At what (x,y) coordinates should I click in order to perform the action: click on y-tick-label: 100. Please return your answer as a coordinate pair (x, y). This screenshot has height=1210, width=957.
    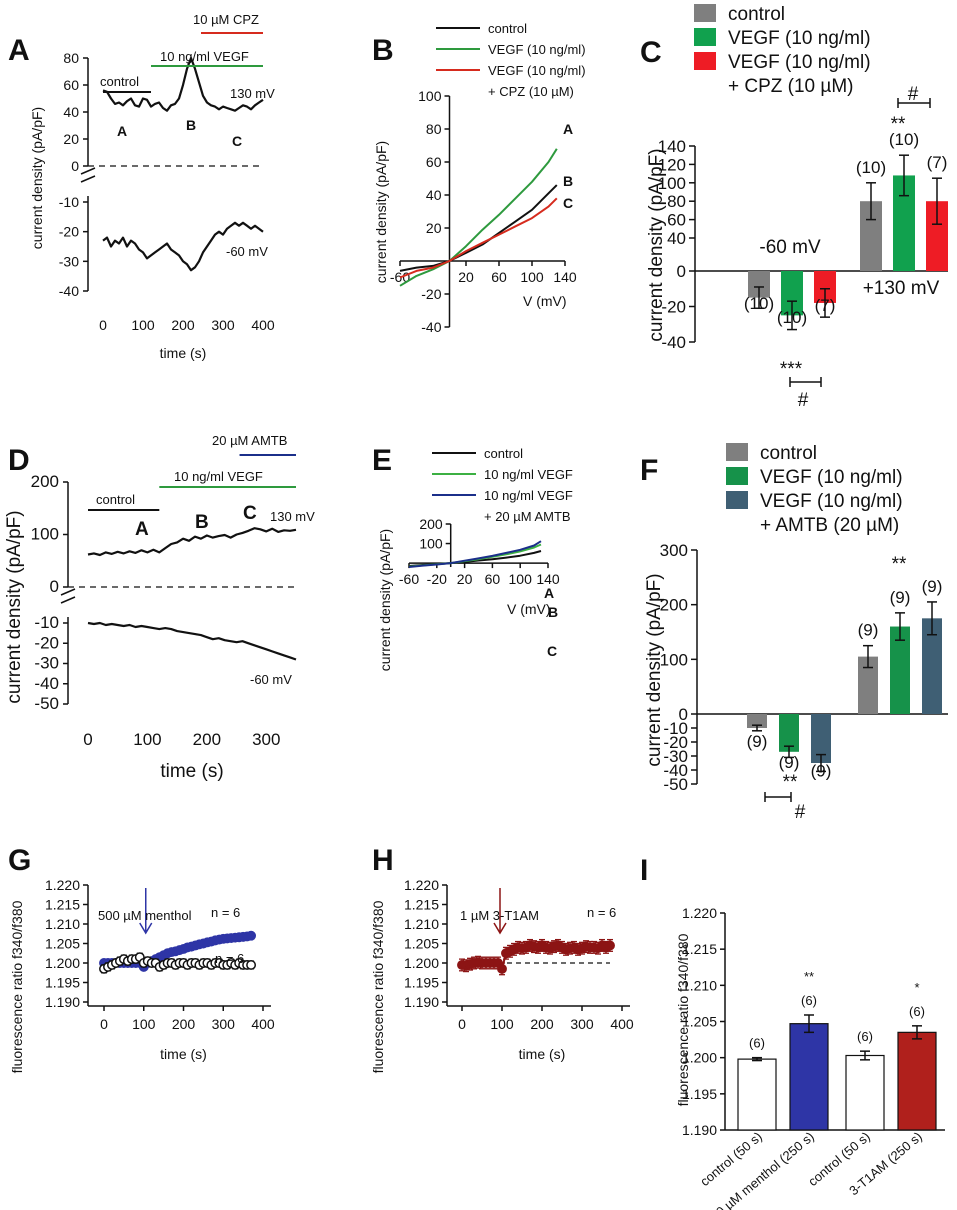
    Looking at the image, I should click on (431, 544).